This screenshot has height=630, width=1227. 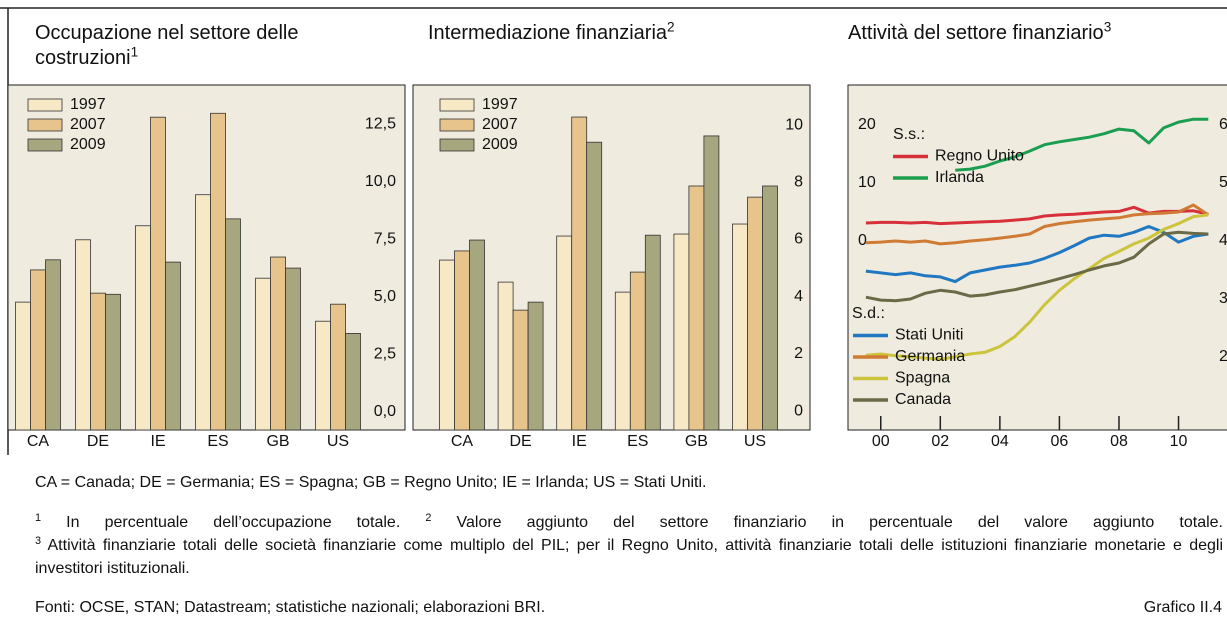 I want to click on footnote-mark: 3, so click(x=38, y=541).